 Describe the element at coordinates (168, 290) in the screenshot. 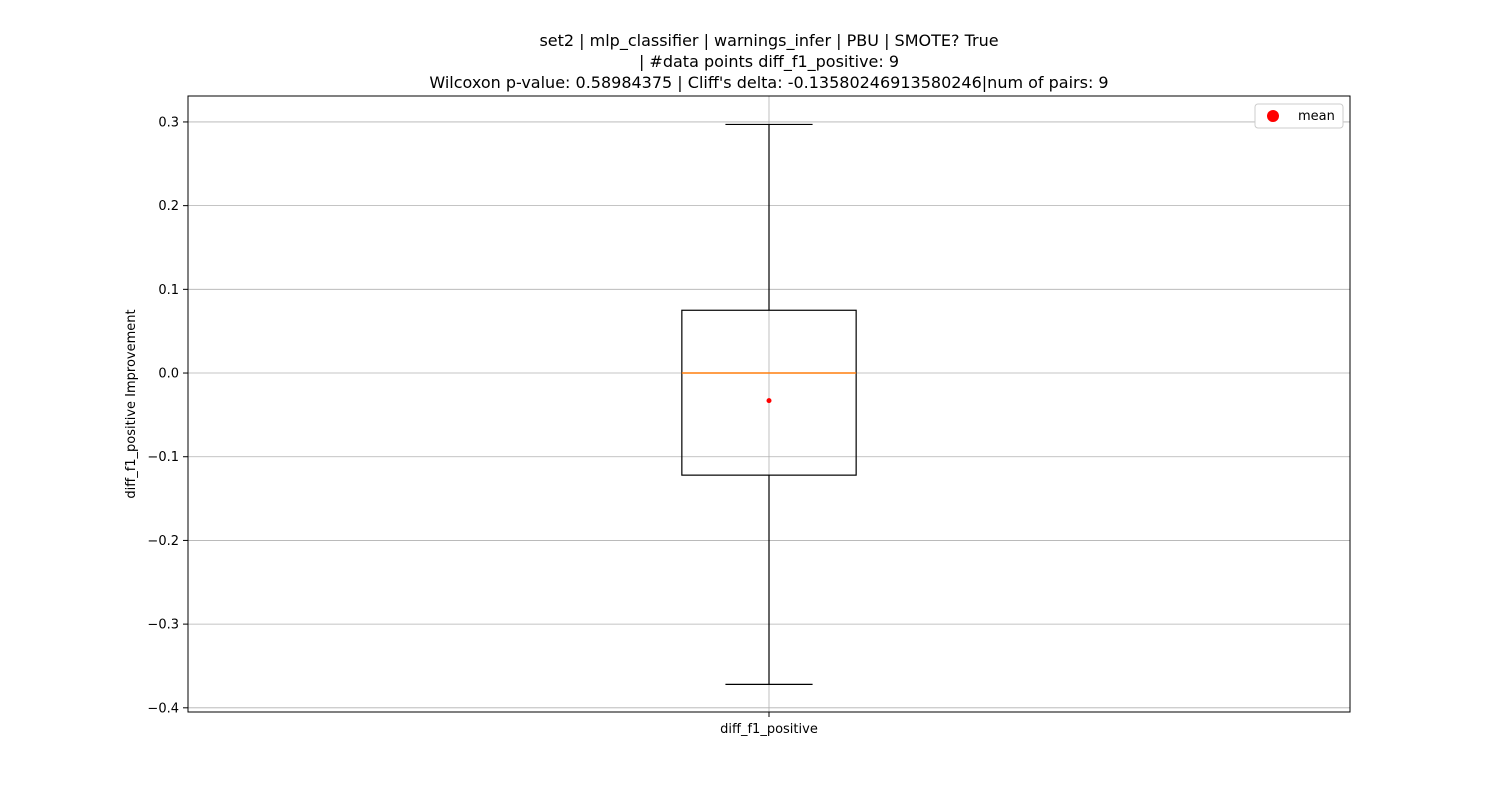

I see `y-tick-label: 0.1` at that location.